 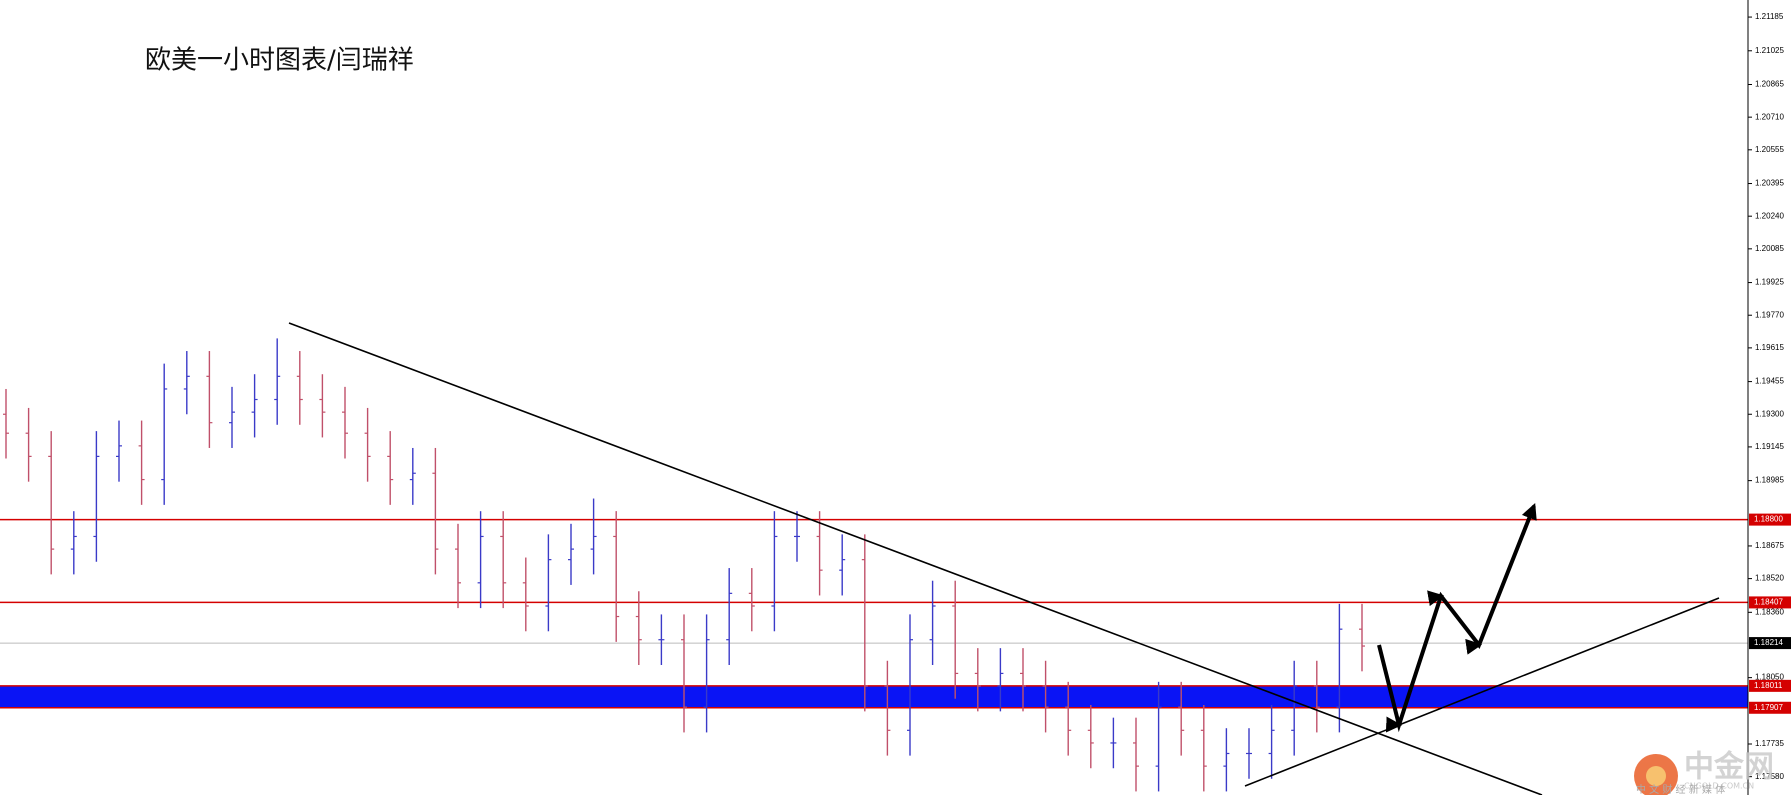 I want to click on level-label: 1.18011, so click(x=1768, y=685).